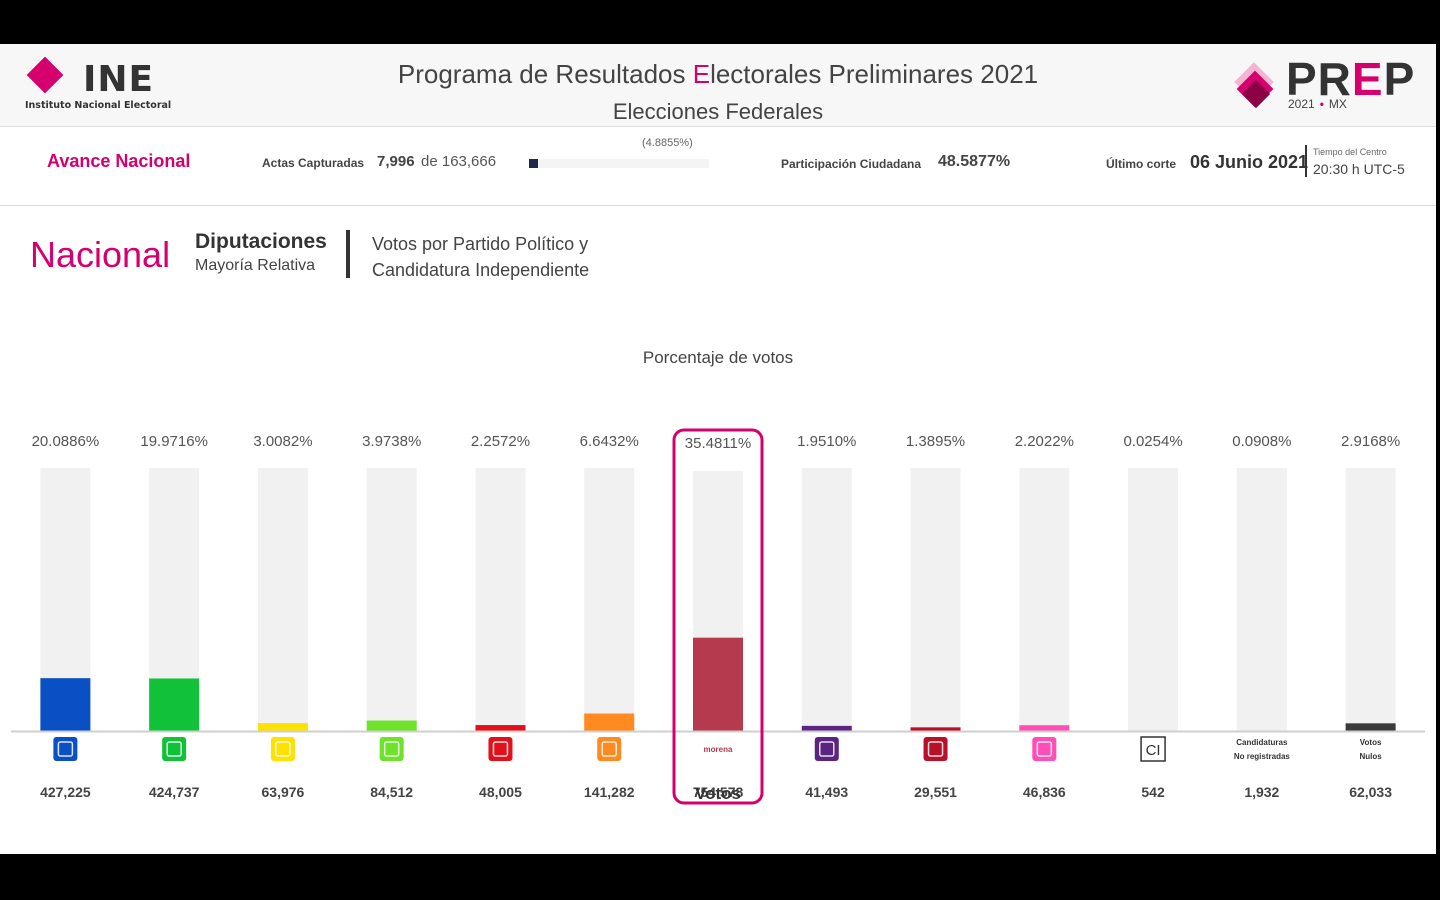 The width and height of the screenshot is (1440, 900). I want to click on bar-votos-nulos, so click(1370, 727).